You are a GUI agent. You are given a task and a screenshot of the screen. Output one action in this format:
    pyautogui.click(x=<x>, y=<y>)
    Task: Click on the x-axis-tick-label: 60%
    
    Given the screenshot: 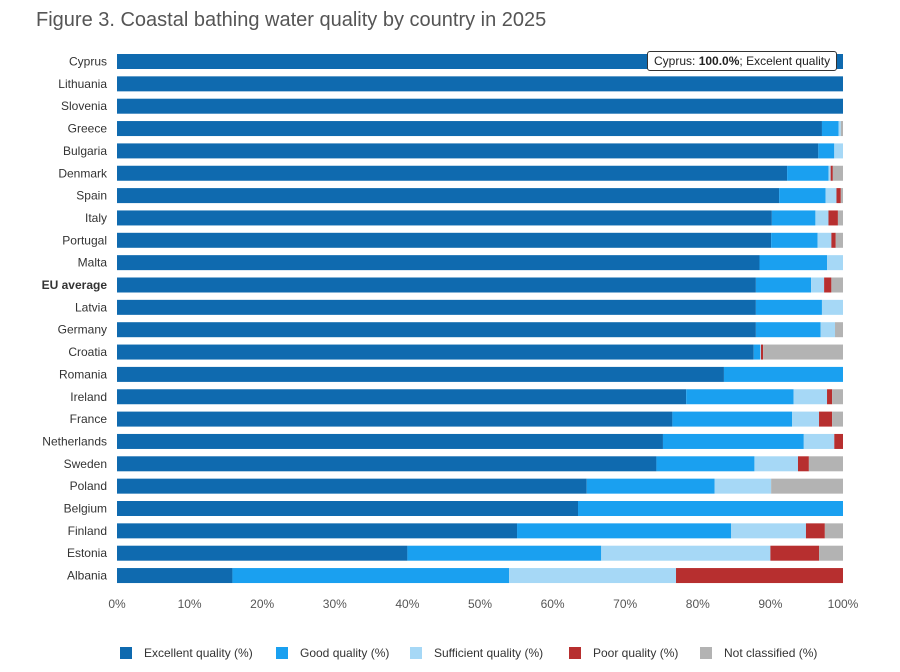 What is the action you would take?
    pyautogui.click(x=553, y=604)
    